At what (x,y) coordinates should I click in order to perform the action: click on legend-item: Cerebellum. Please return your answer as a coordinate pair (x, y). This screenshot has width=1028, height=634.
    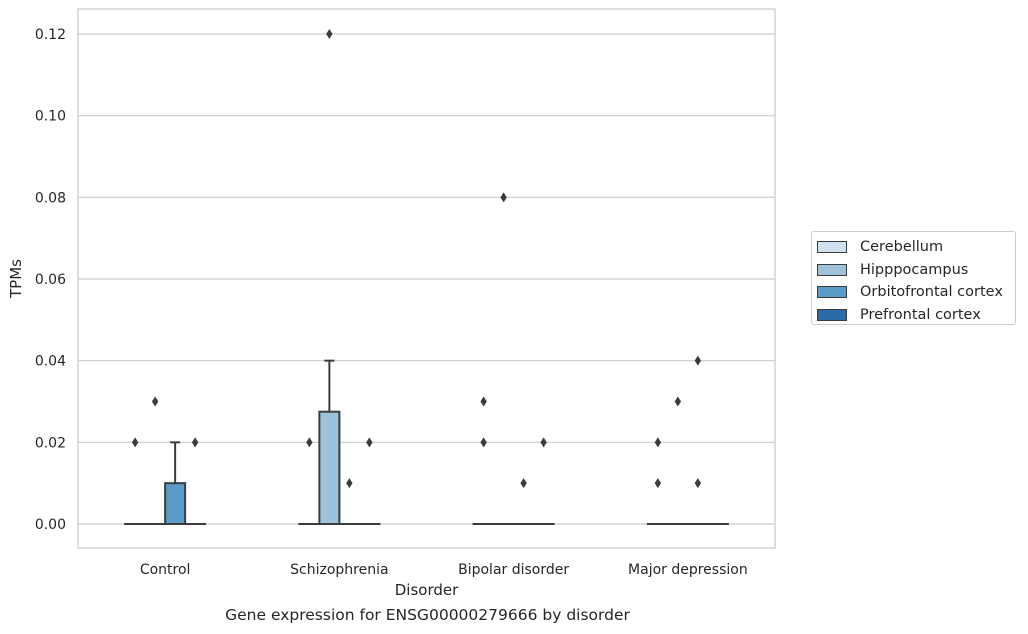
    Looking at the image, I should click on (916, 247).